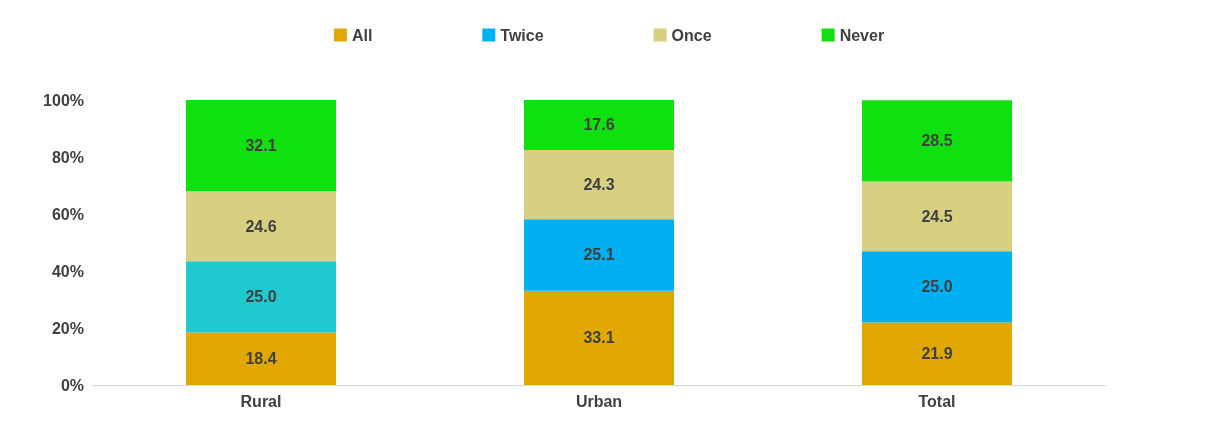 The image size is (1218, 434). I want to click on y-tick-label: 60%, so click(67, 214).